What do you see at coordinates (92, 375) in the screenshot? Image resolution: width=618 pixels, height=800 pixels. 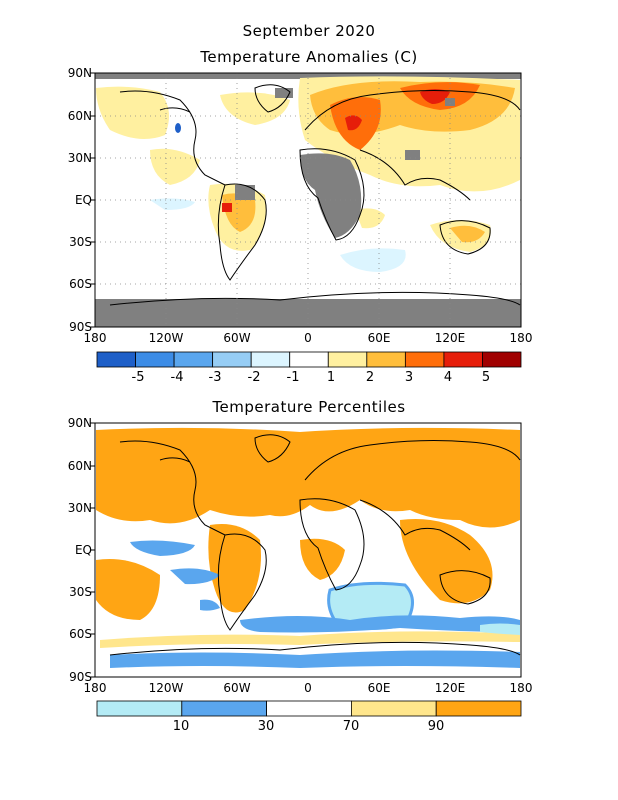 I see `axis-ticks` at bounding box center [92, 375].